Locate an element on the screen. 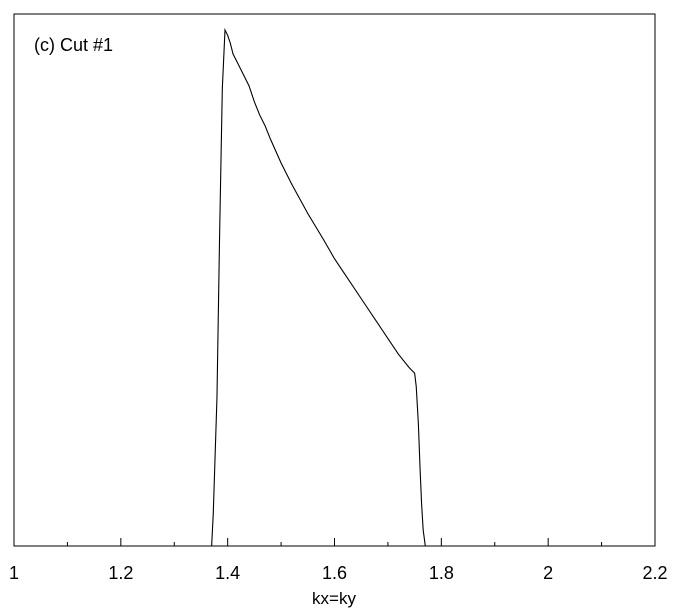  x-tick-label-5: 2 is located at coordinates (548, 573).